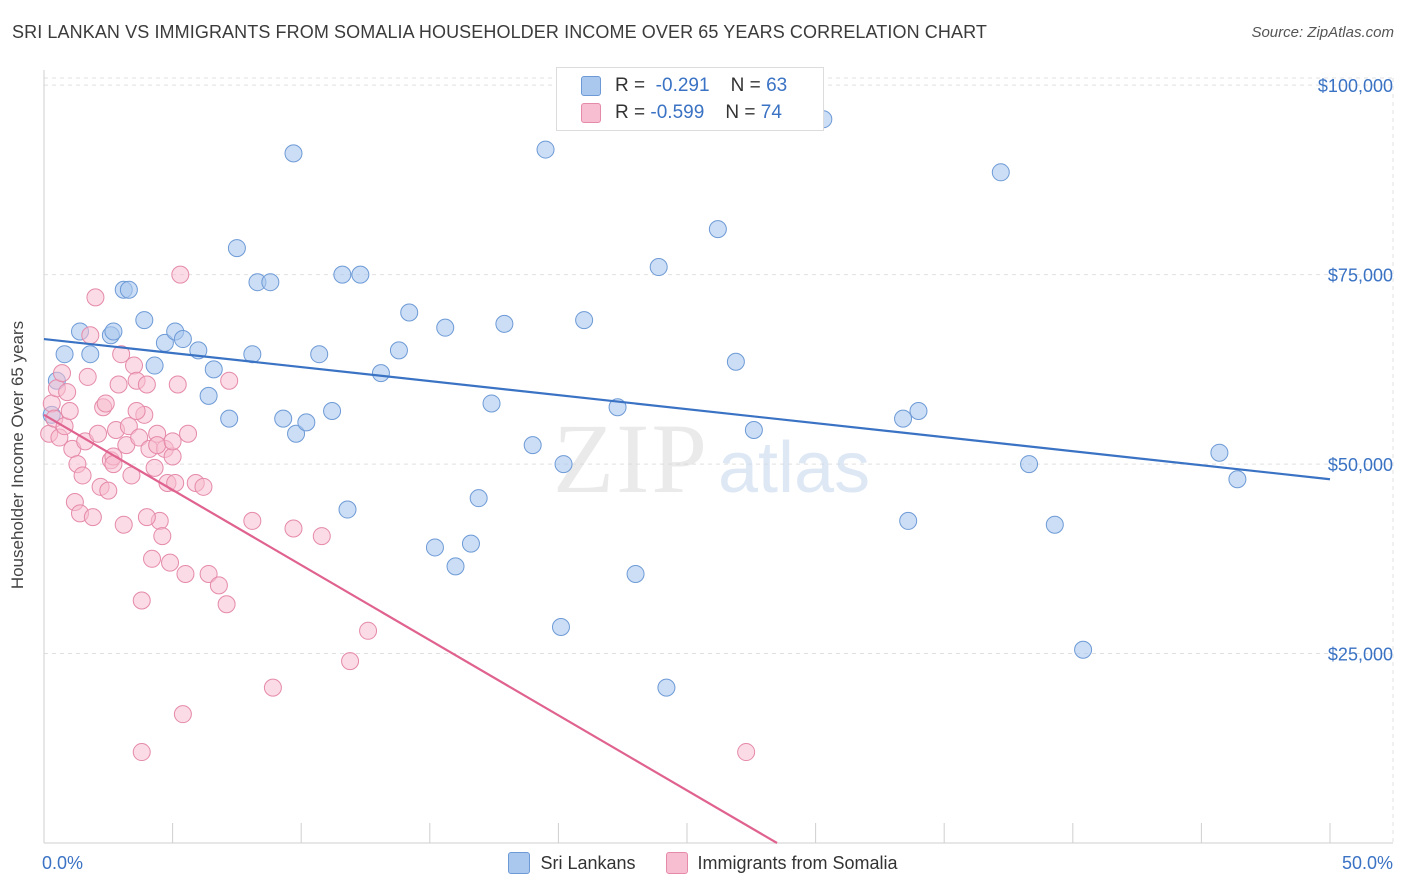 The width and height of the screenshot is (1406, 892). I want to click on x-tick-labels: 0.0% 50.0%, so click(717, 863).